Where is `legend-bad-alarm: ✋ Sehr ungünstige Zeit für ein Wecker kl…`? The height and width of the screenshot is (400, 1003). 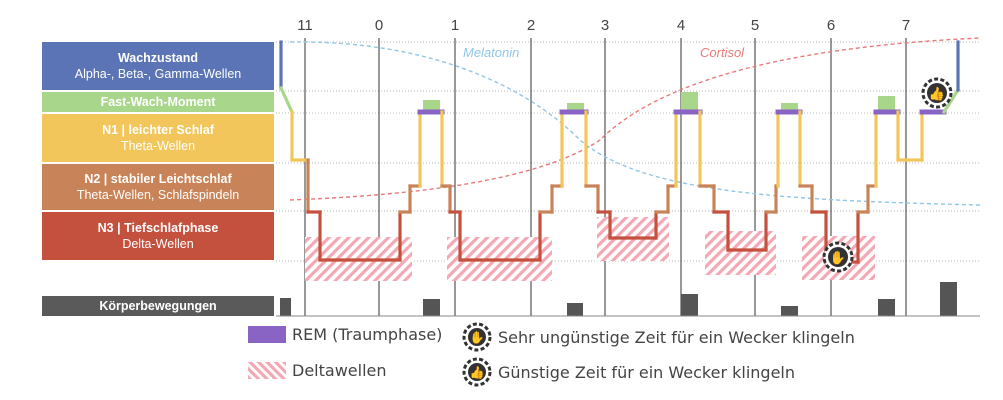 legend-bad-alarm: ✋ Sehr ungünstige Zeit für ein Wecker kl… is located at coordinates (658, 337).